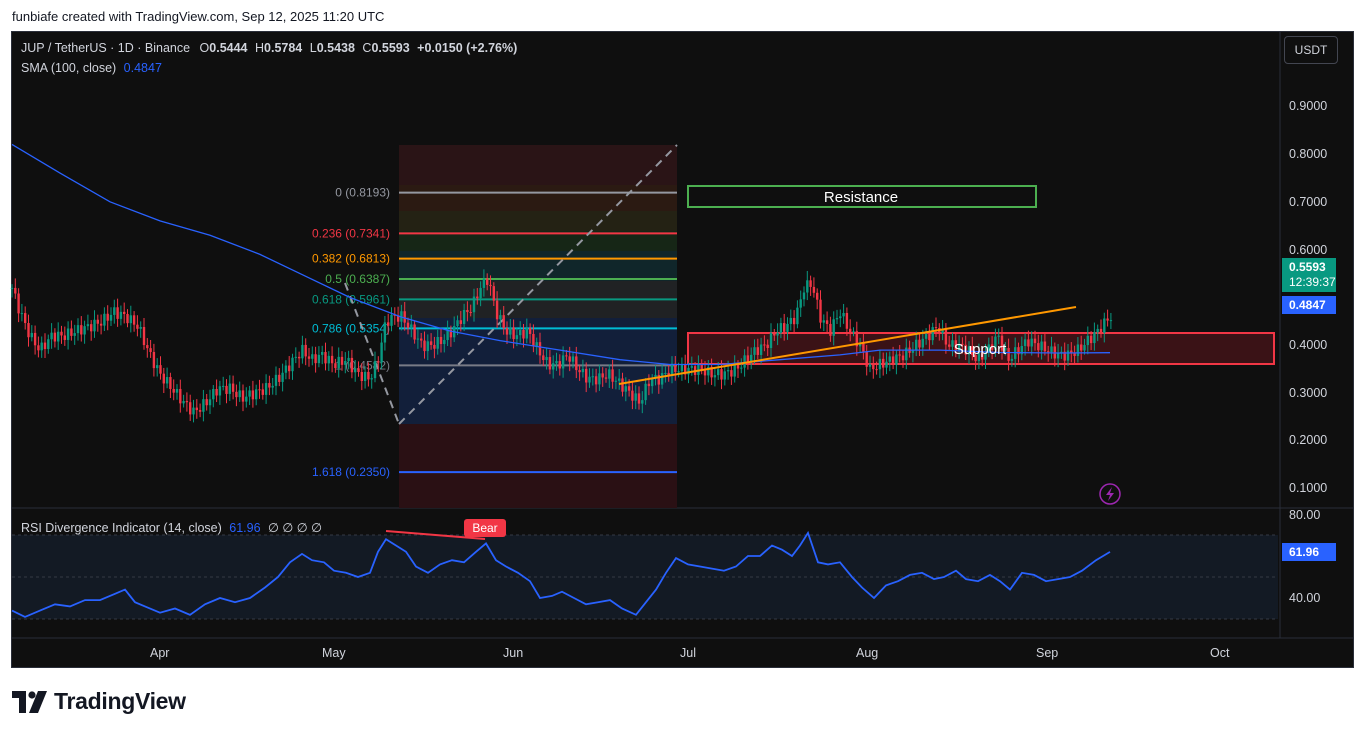  What do you see at coordinates (847, 345) in the screenshot?
I see `support-trendline` at bounding box center [847, 345].